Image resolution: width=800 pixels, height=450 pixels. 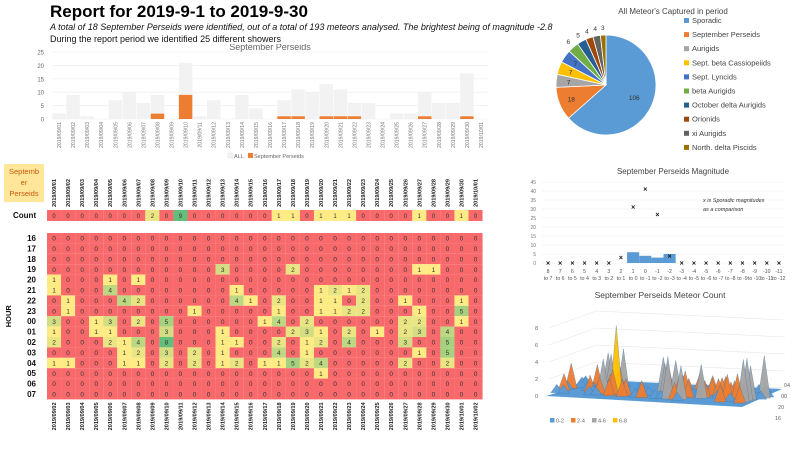 What do you see at coordinates (167, 322) in the screenshot?
I see `heat-value: 5` at bounding box center [167, 322].